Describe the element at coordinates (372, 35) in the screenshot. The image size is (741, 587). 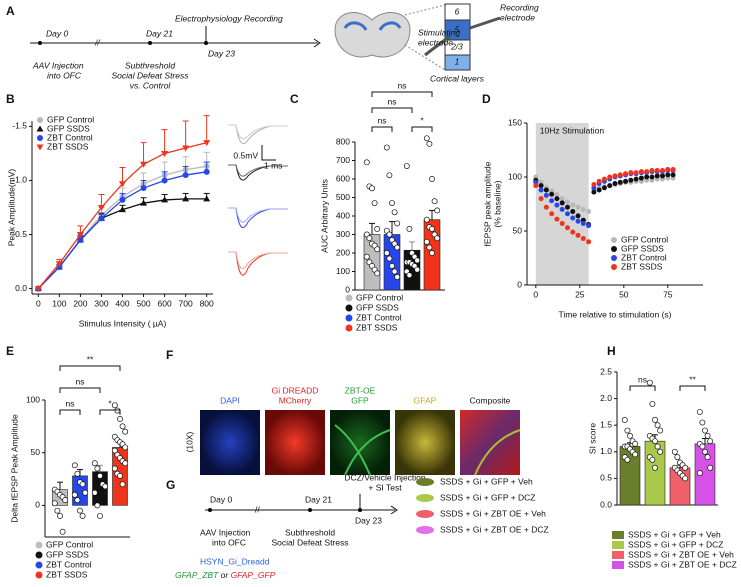
I see `brain` at that location.